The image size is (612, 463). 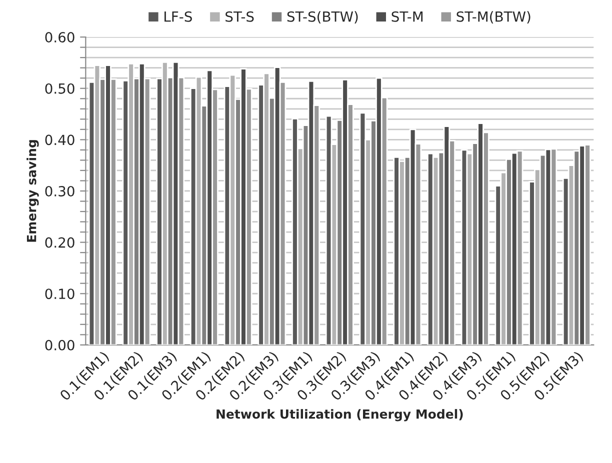 What do you see at coordinates (59, 242) in the screenshot?
I see `y-tick-label: 0.20` at bounding box center [59, 242].